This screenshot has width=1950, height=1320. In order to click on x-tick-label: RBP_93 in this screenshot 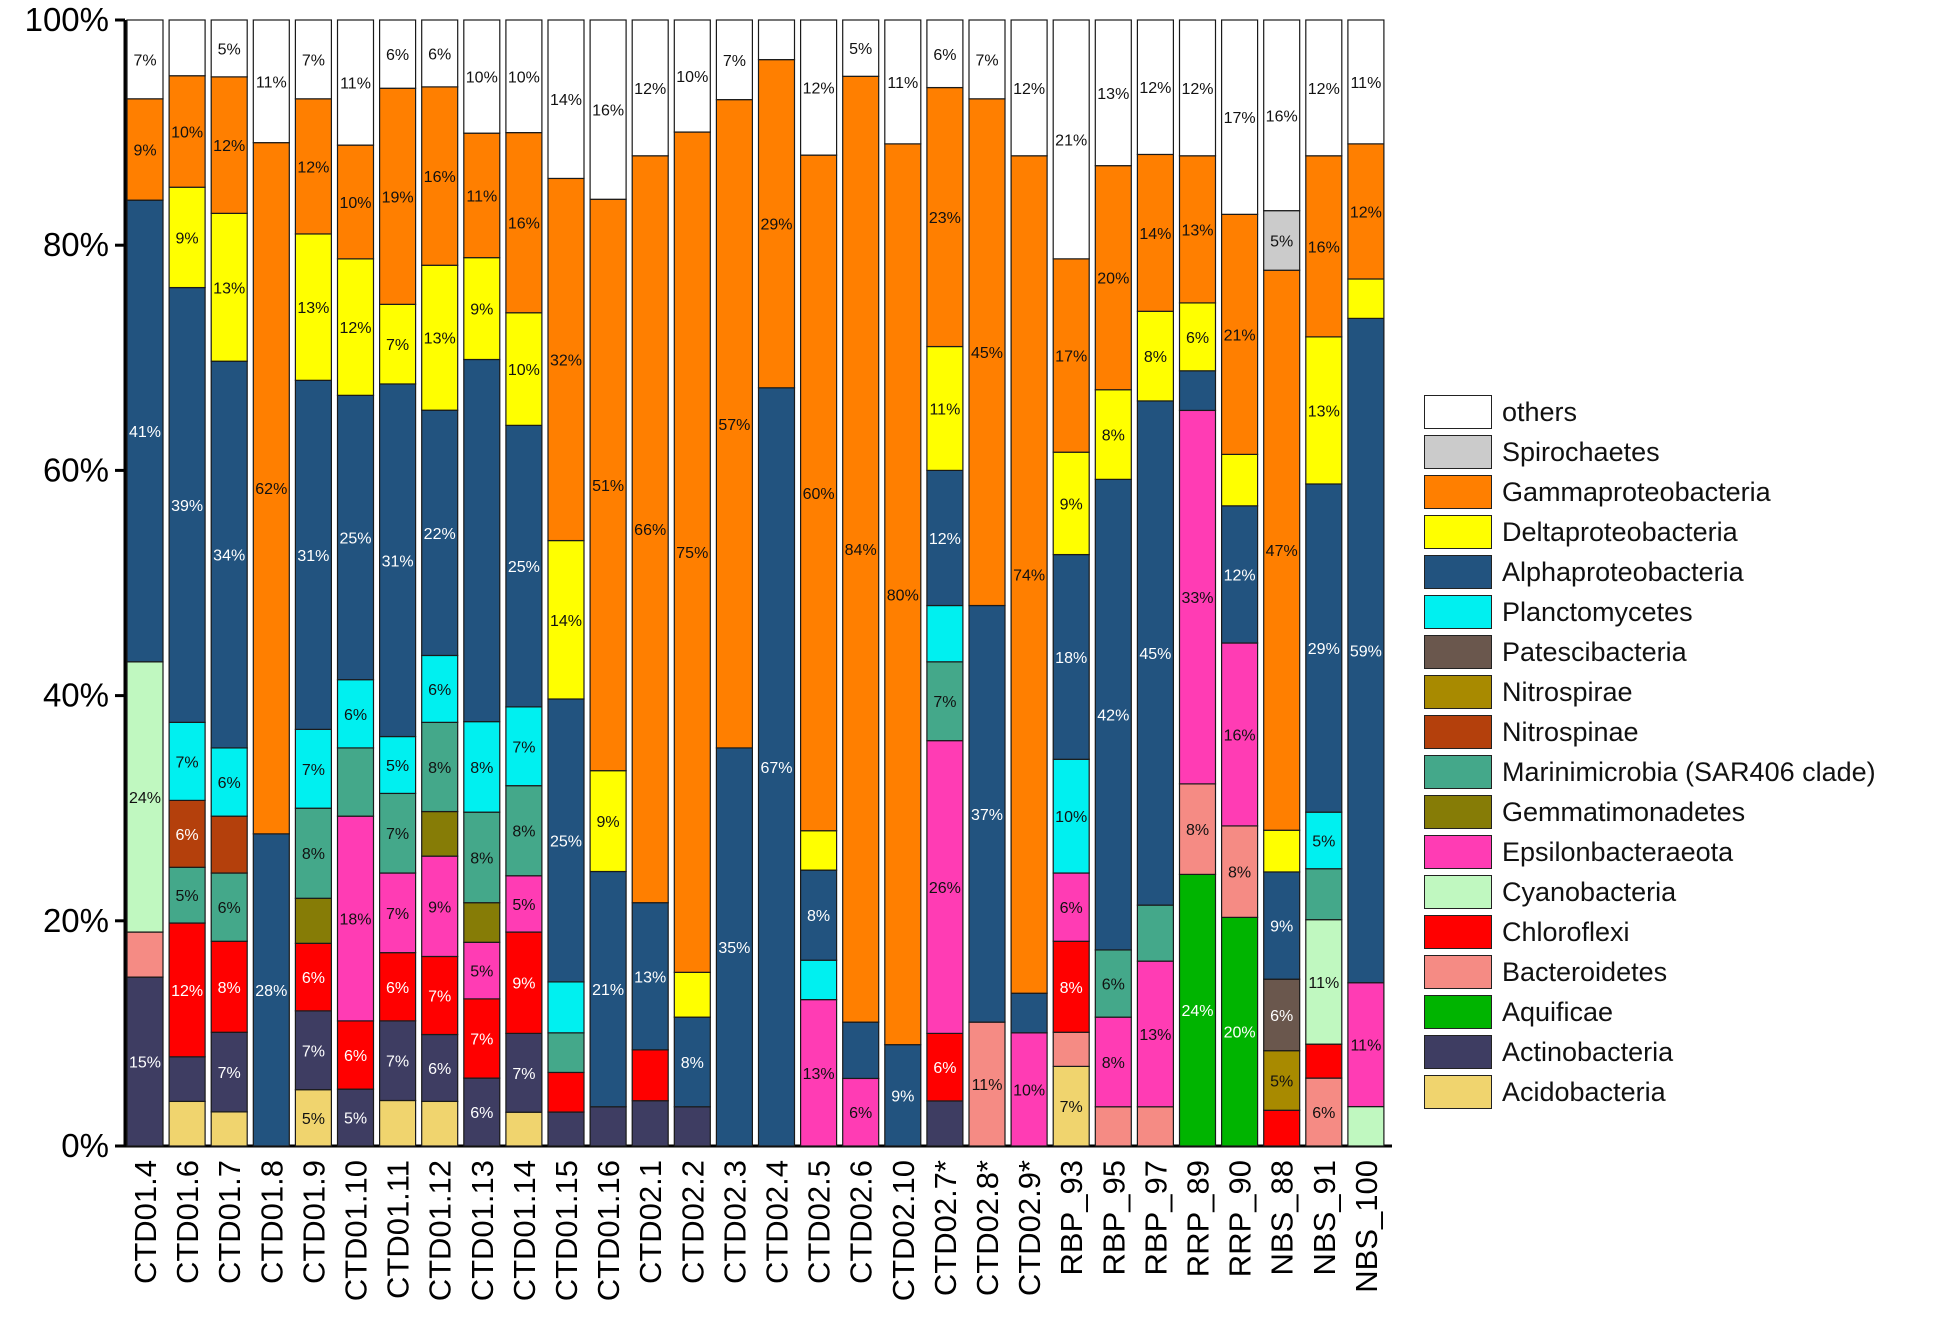, I will do `click(1071, 1217)`.